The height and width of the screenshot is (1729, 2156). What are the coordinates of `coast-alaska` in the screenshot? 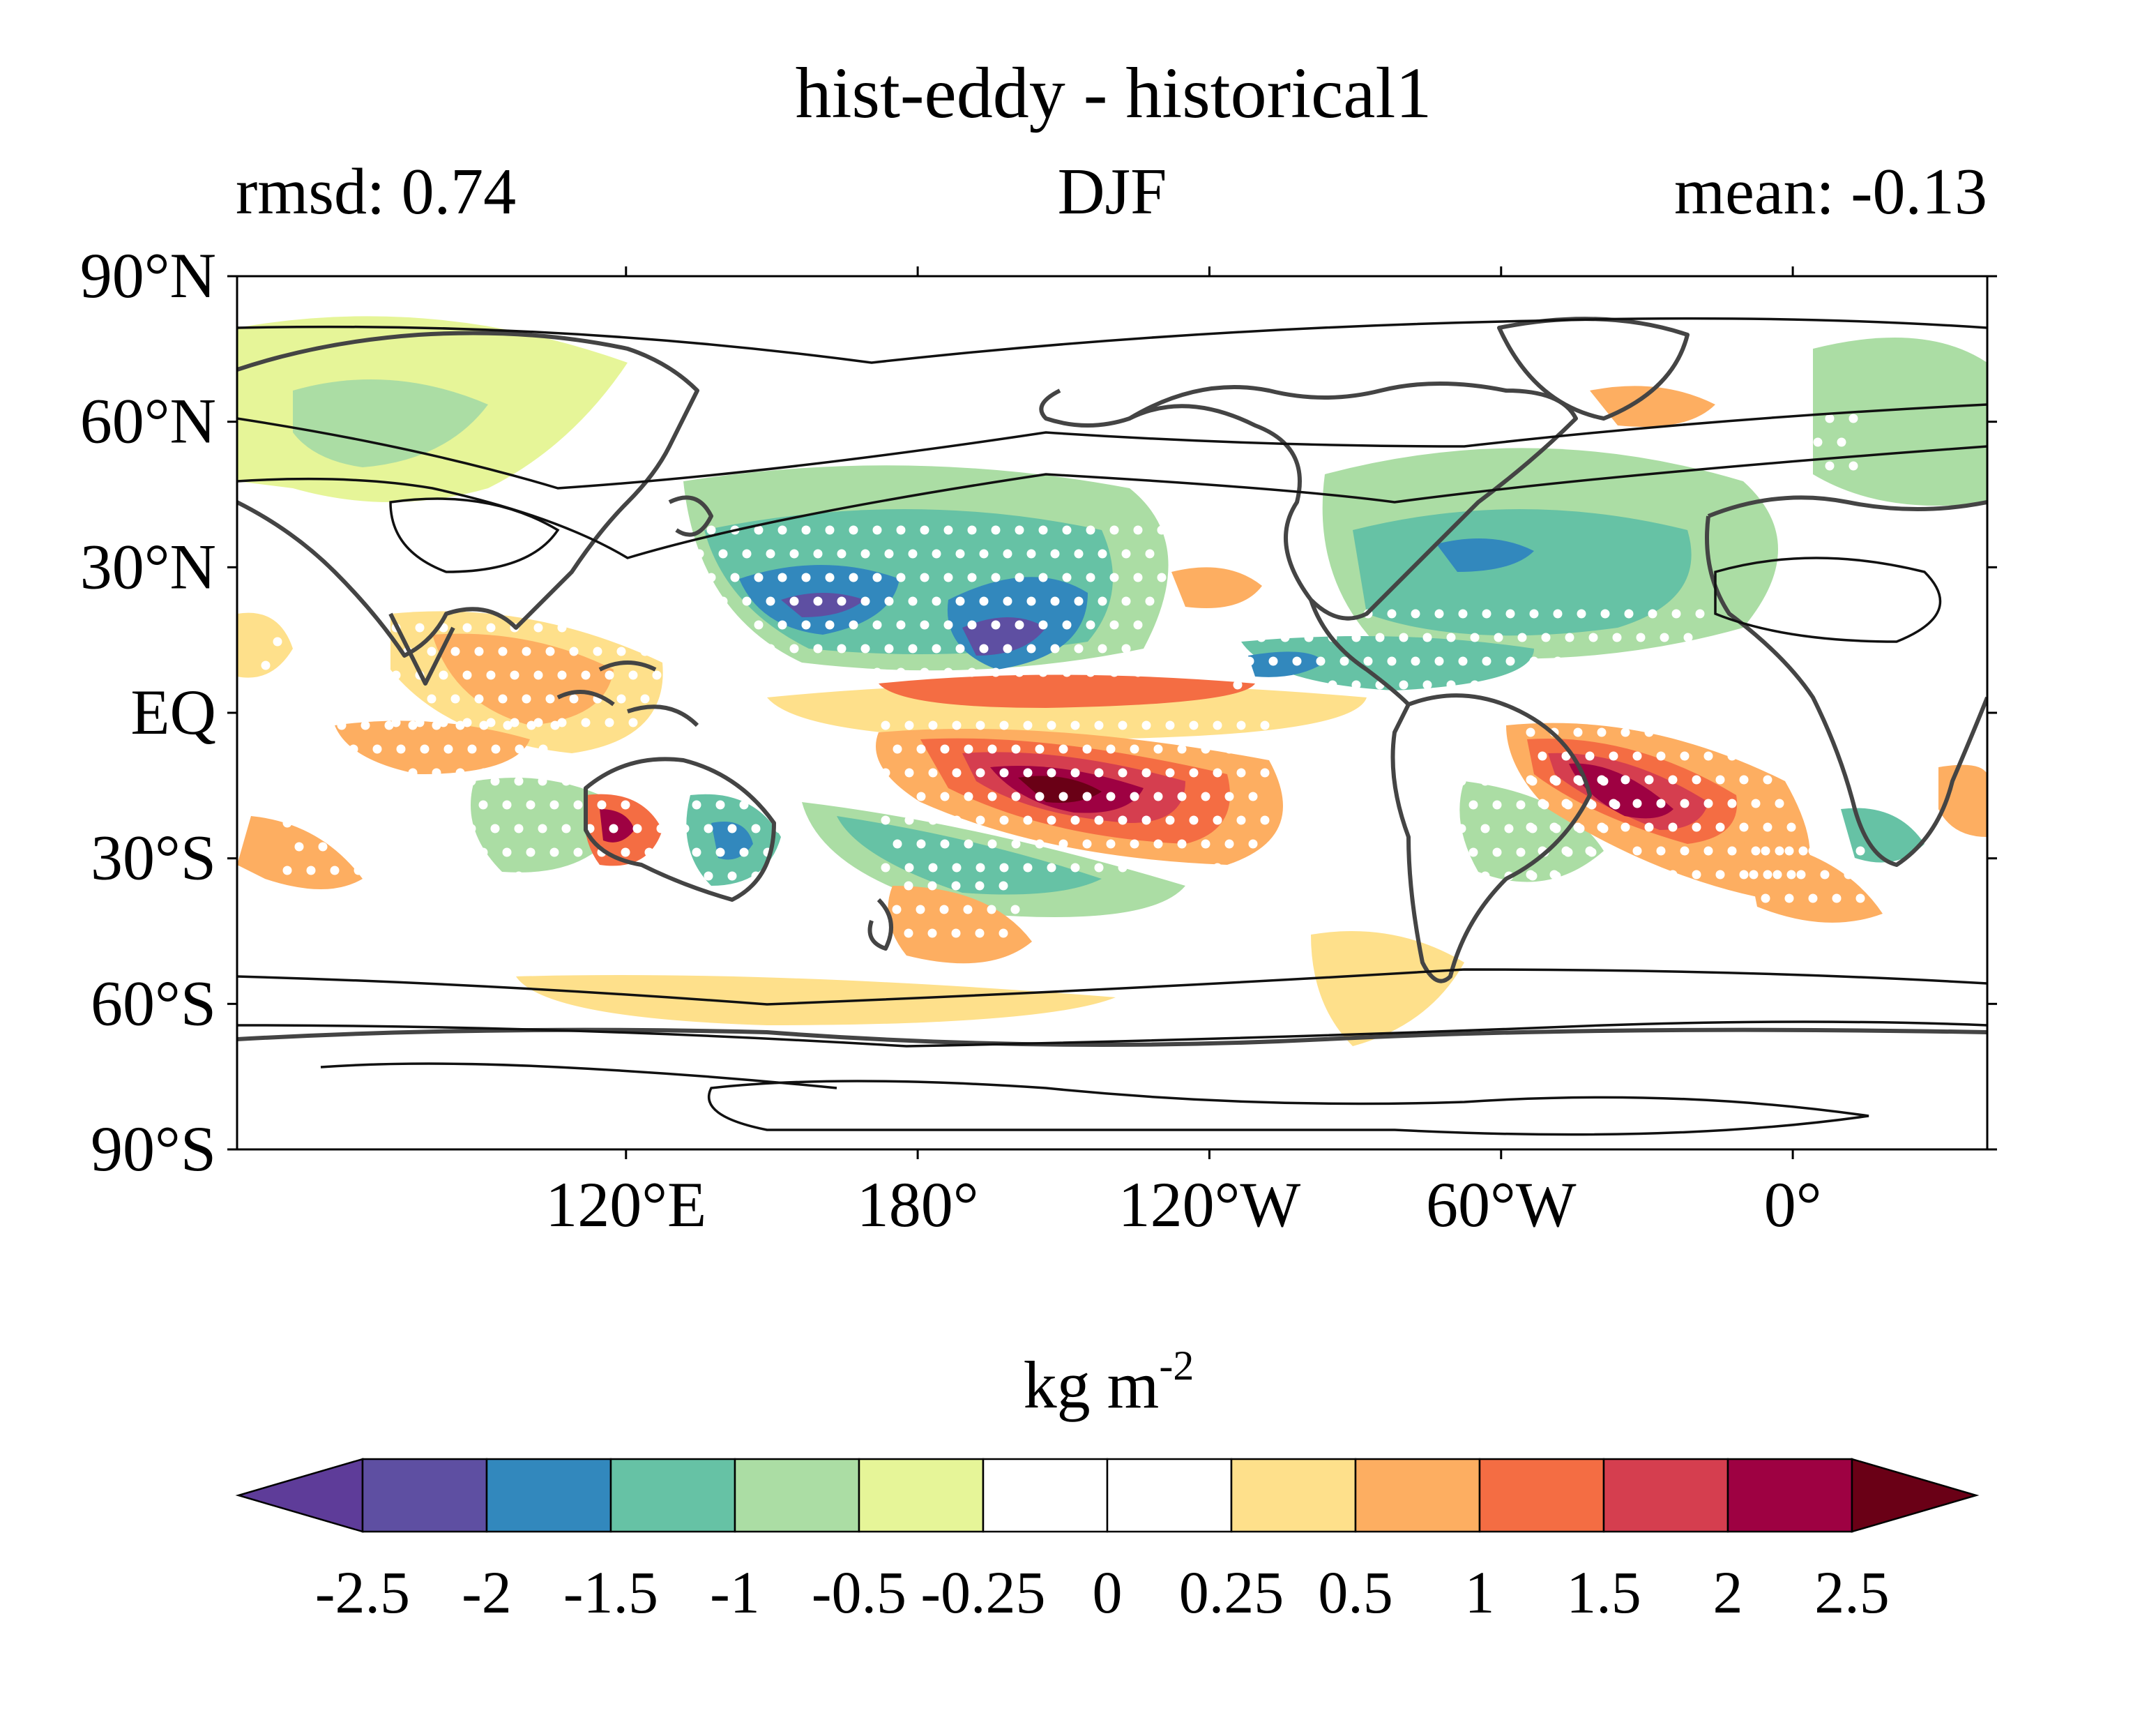 It's located at (1084, 408).